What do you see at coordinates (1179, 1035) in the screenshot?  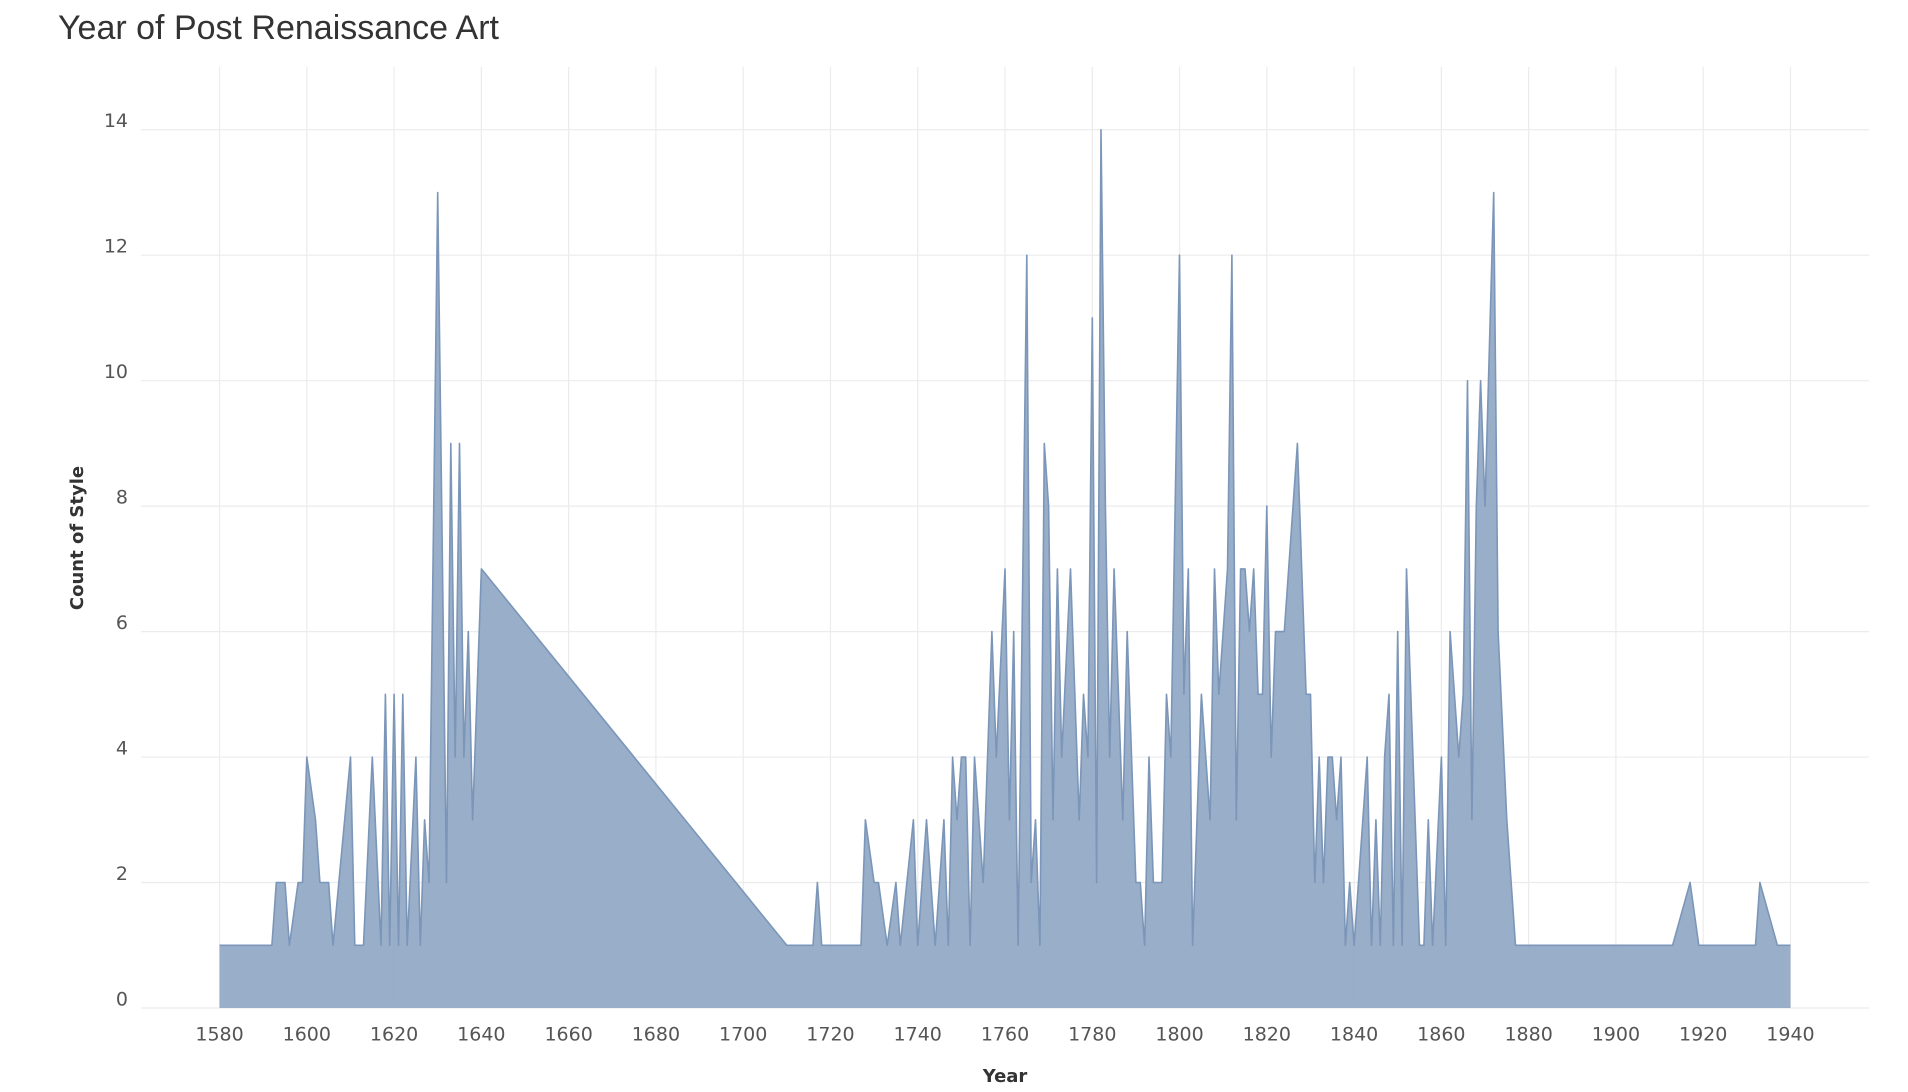 I see `x-tick-label: 1800` at bounding box center [1179, 1035].